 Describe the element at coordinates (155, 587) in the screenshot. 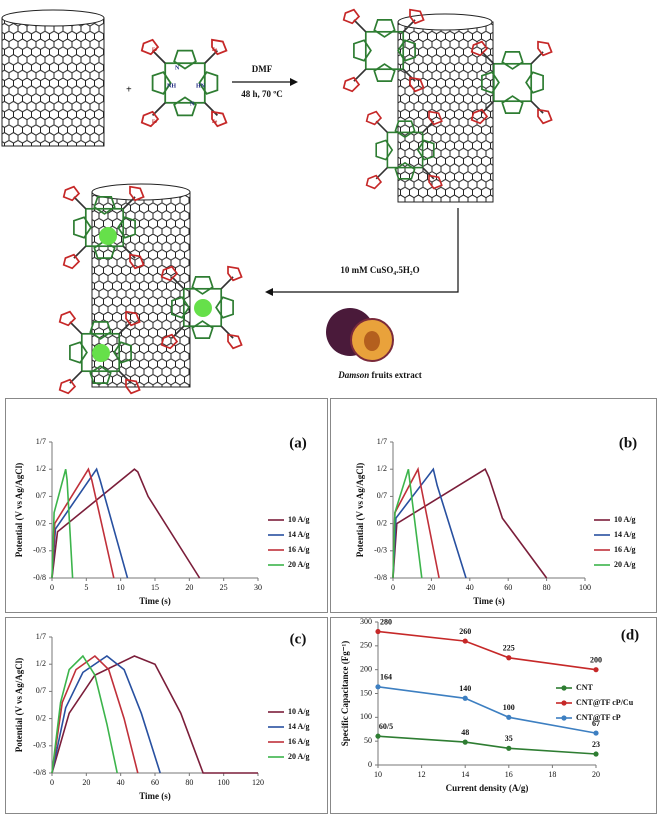

I see `x-tick-label: 15` at that location.